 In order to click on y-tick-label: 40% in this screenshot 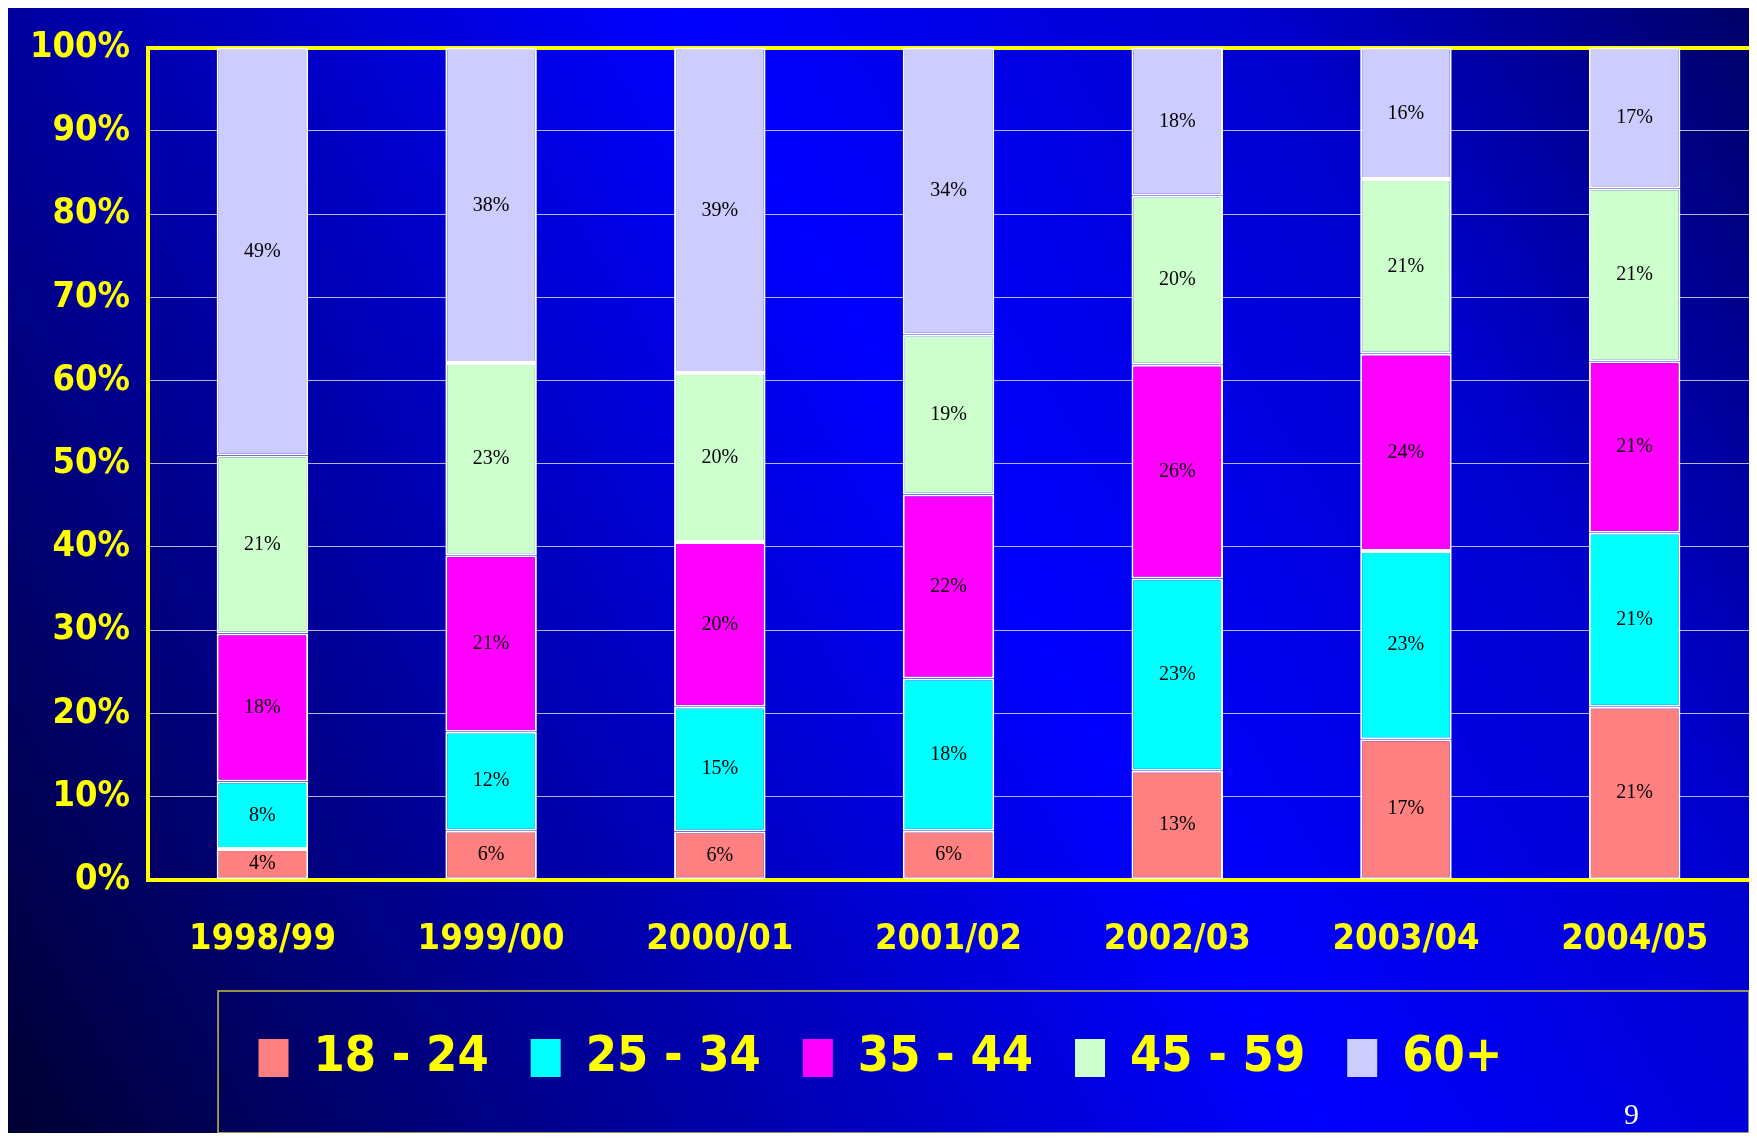, I will do `click(91, 544)`.